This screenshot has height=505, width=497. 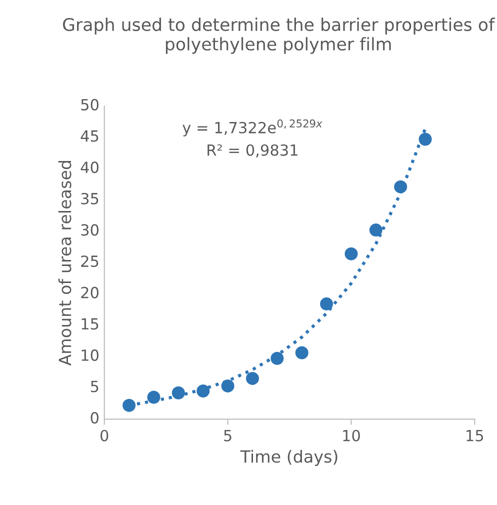 I want to click on y-tick-label: 30, so click(x=89, y=230).